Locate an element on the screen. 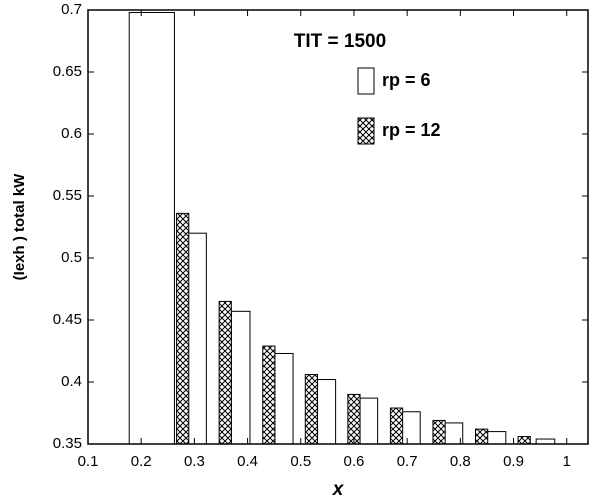 The width and height of the screenshot is (596, 504). y-tick-label: 0.65 is located at coordinates (67, 71).